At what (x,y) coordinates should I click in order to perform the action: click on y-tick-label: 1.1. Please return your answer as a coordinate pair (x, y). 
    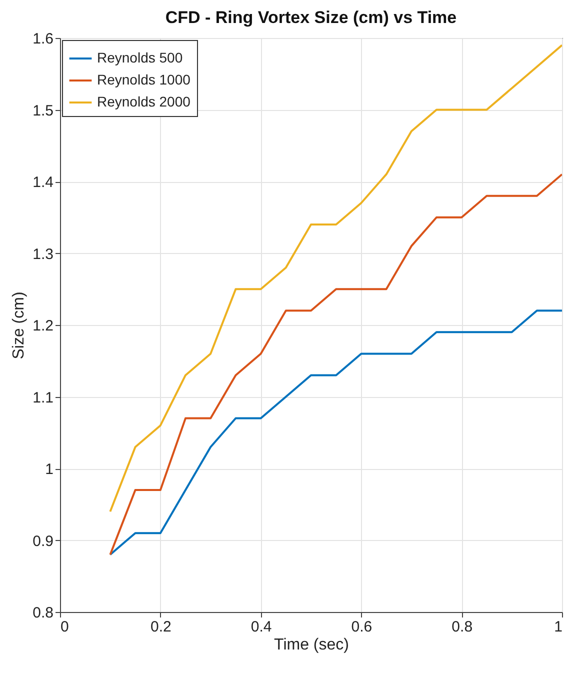
    Looking at the image, I should click on (43, 397).